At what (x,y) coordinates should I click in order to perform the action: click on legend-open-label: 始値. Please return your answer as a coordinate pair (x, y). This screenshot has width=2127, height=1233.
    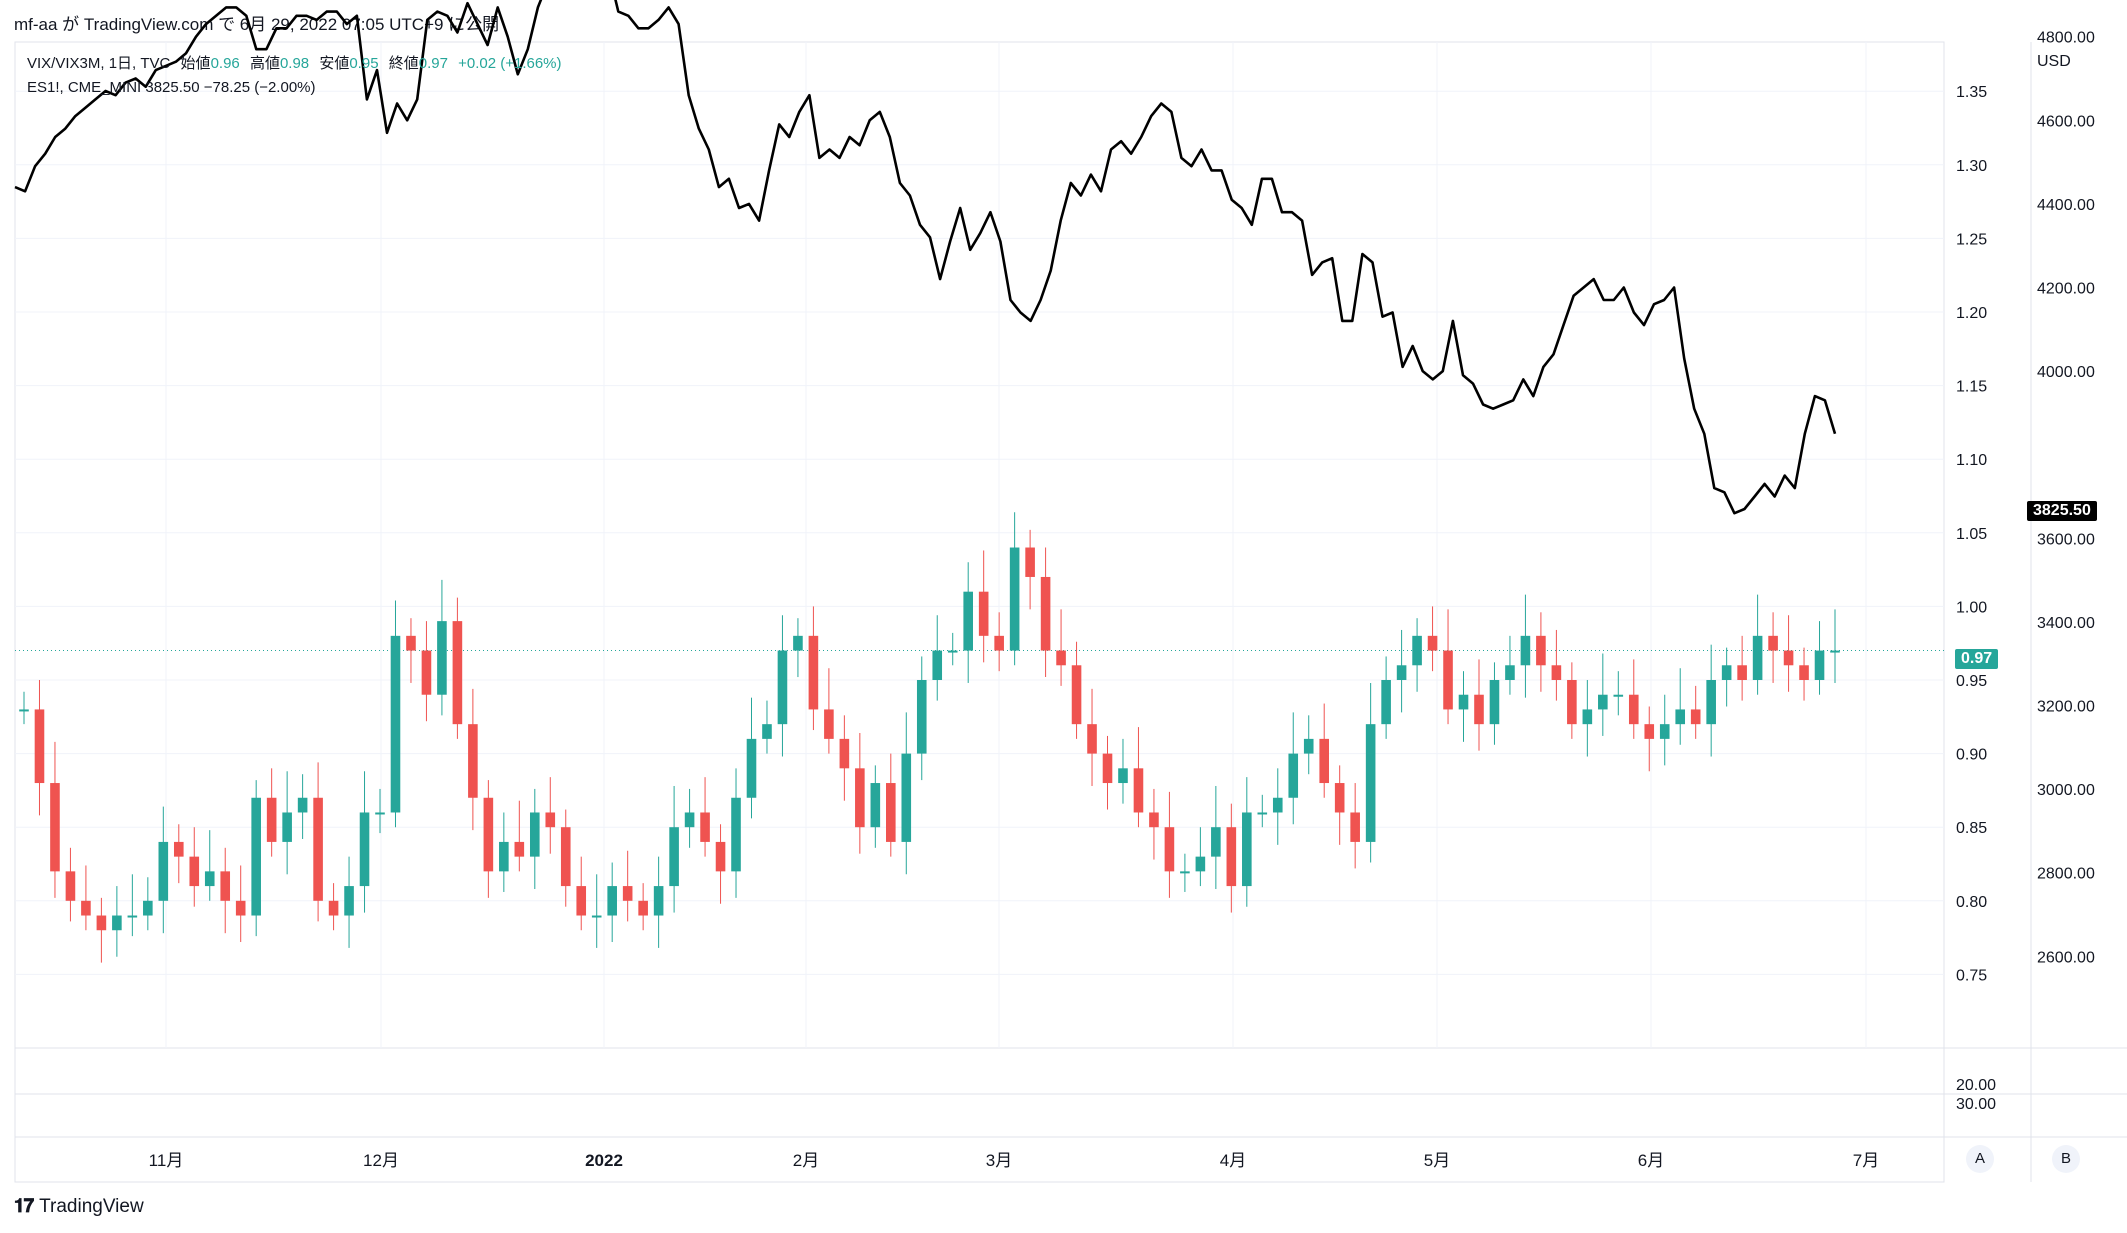
    Looking at the image, I should click on (195, 63).